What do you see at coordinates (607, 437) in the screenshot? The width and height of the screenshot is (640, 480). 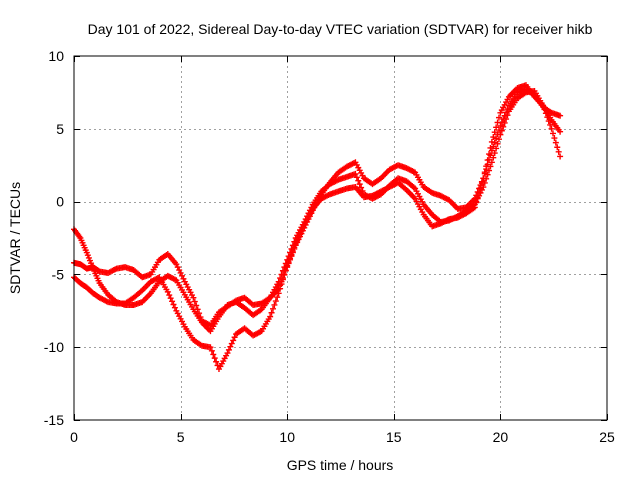 I see `x-tick-label-25: 25` at bounding box center [607, 437].